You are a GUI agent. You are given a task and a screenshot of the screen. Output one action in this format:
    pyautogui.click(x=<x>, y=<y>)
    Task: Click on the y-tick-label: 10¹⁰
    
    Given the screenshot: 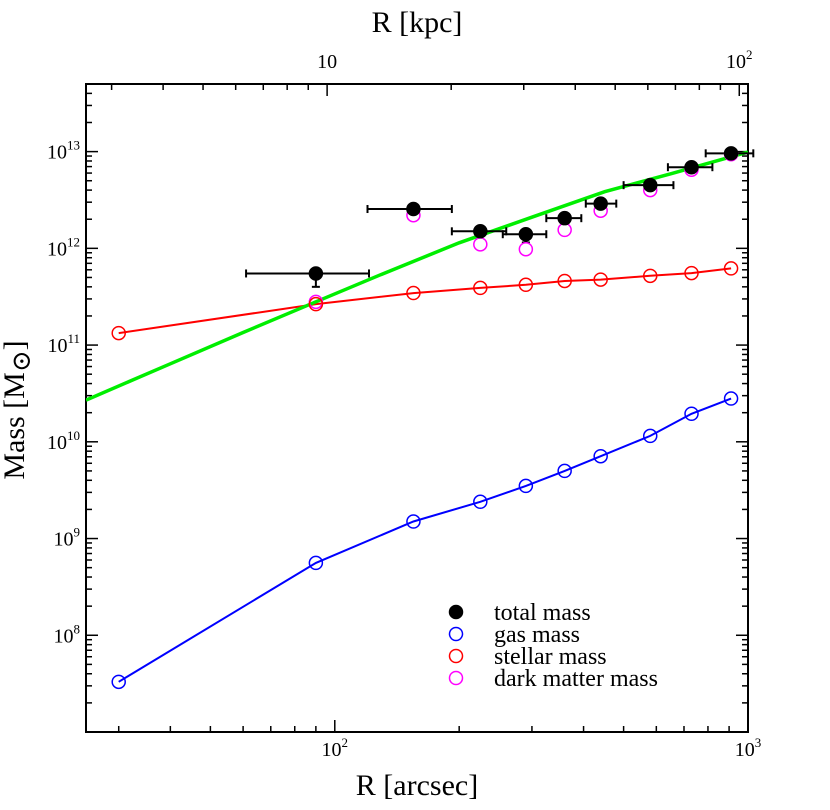 What is the action you would take?
    pyautogui.click(x=63, y=441)
    